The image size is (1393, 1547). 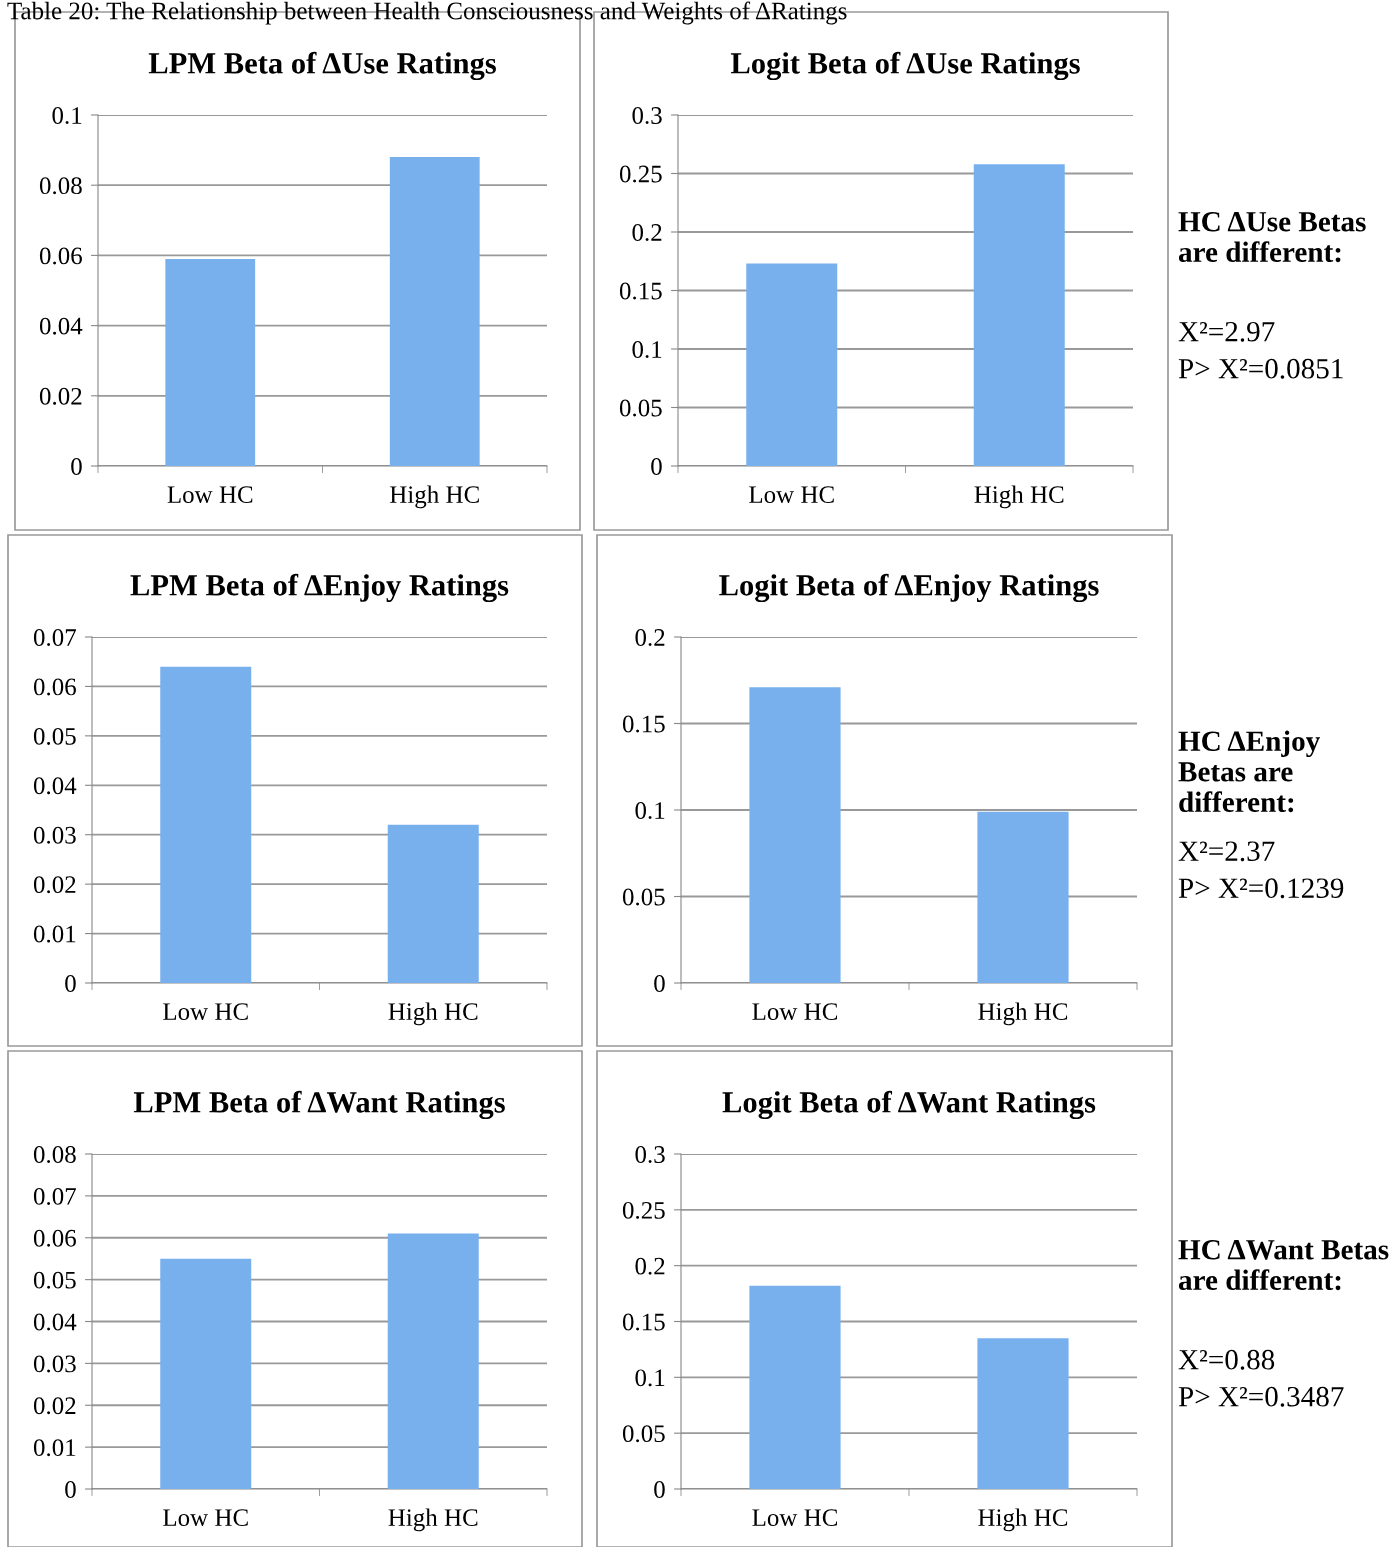 I want to click on text: HC ΔUse Betas are different:, so click(x=1272, y=237).